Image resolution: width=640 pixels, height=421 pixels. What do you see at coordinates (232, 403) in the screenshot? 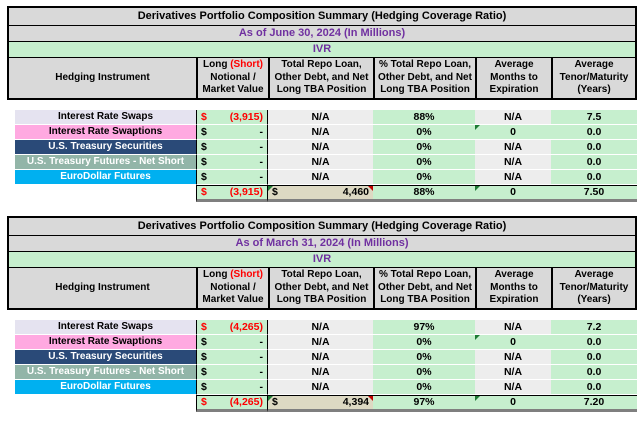
I see `total-notional-cell: $ (4,265)` at bounding box center [232, 403].